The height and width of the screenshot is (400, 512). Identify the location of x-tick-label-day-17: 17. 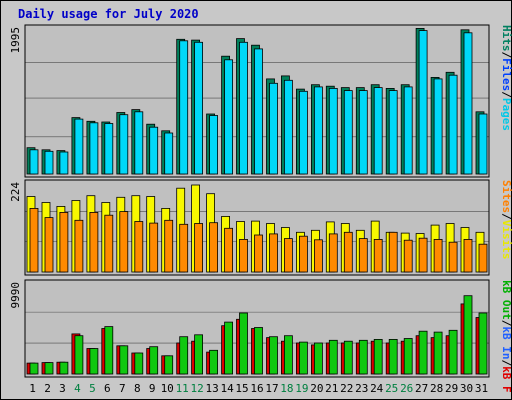
(271, 388).